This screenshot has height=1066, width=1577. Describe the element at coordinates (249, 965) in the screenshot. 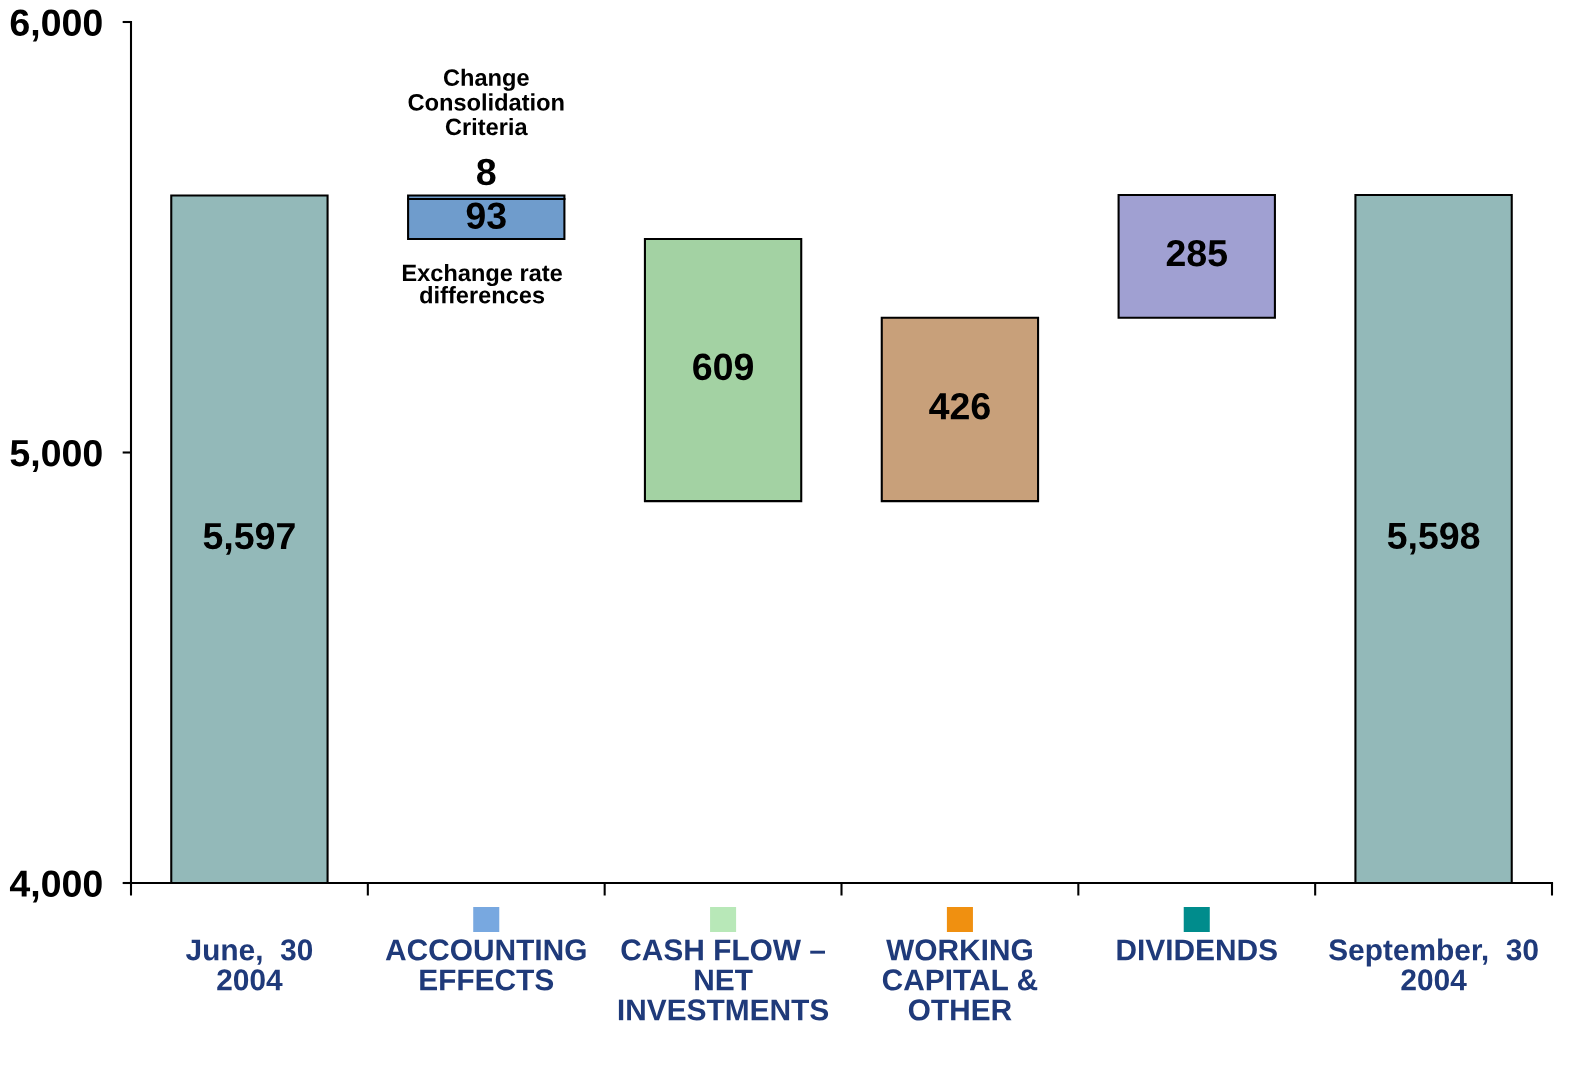

I see `x-tick-label: June, 30 2004` at that location.